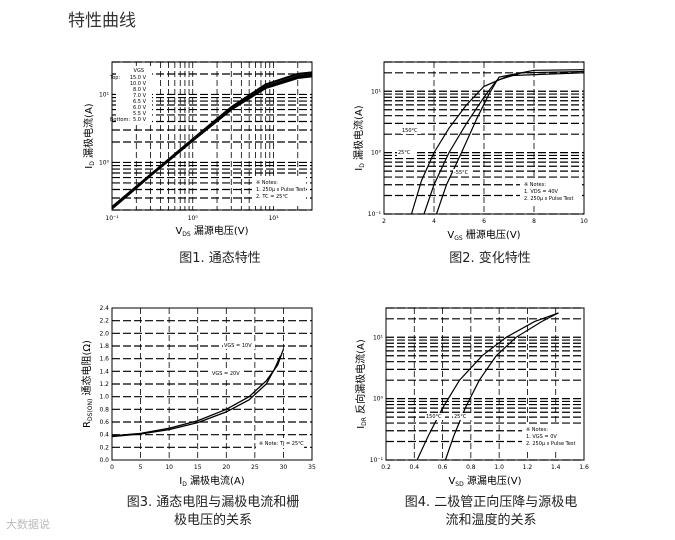 This screenshot has width=675, height=540. What do you see at coordinates (226, 467) in the screenshot?
I see `x-tick-label: 20` at bounding box center [226, 467].